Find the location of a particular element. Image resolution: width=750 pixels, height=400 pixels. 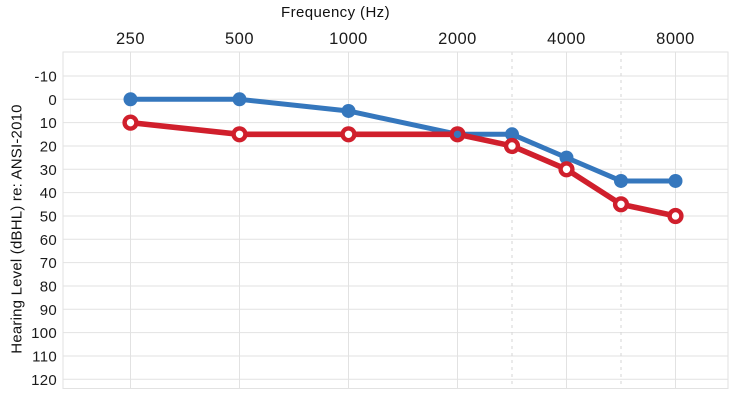

y-tick-label: 60 is located at coordinates (48, 240).